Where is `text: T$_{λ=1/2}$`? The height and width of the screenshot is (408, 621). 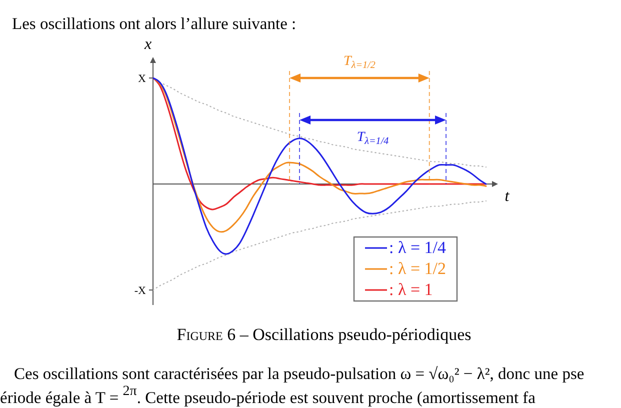
text: T$_{λ=1/2}$ is located at coordinates (360, 62).